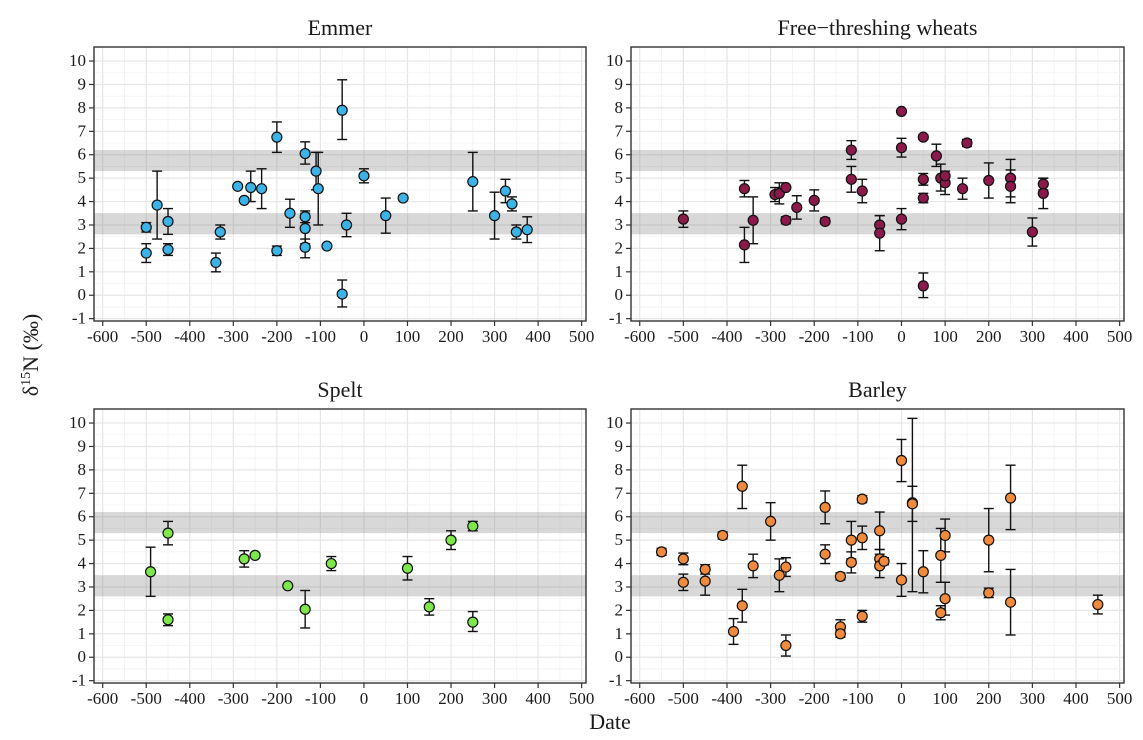 The height and width of the screenshot is (740, 1143). What do you see at coordinates (82, 130) in the screenshot?
I see `y-tick-label: 7` at bounding box center [82, 130].